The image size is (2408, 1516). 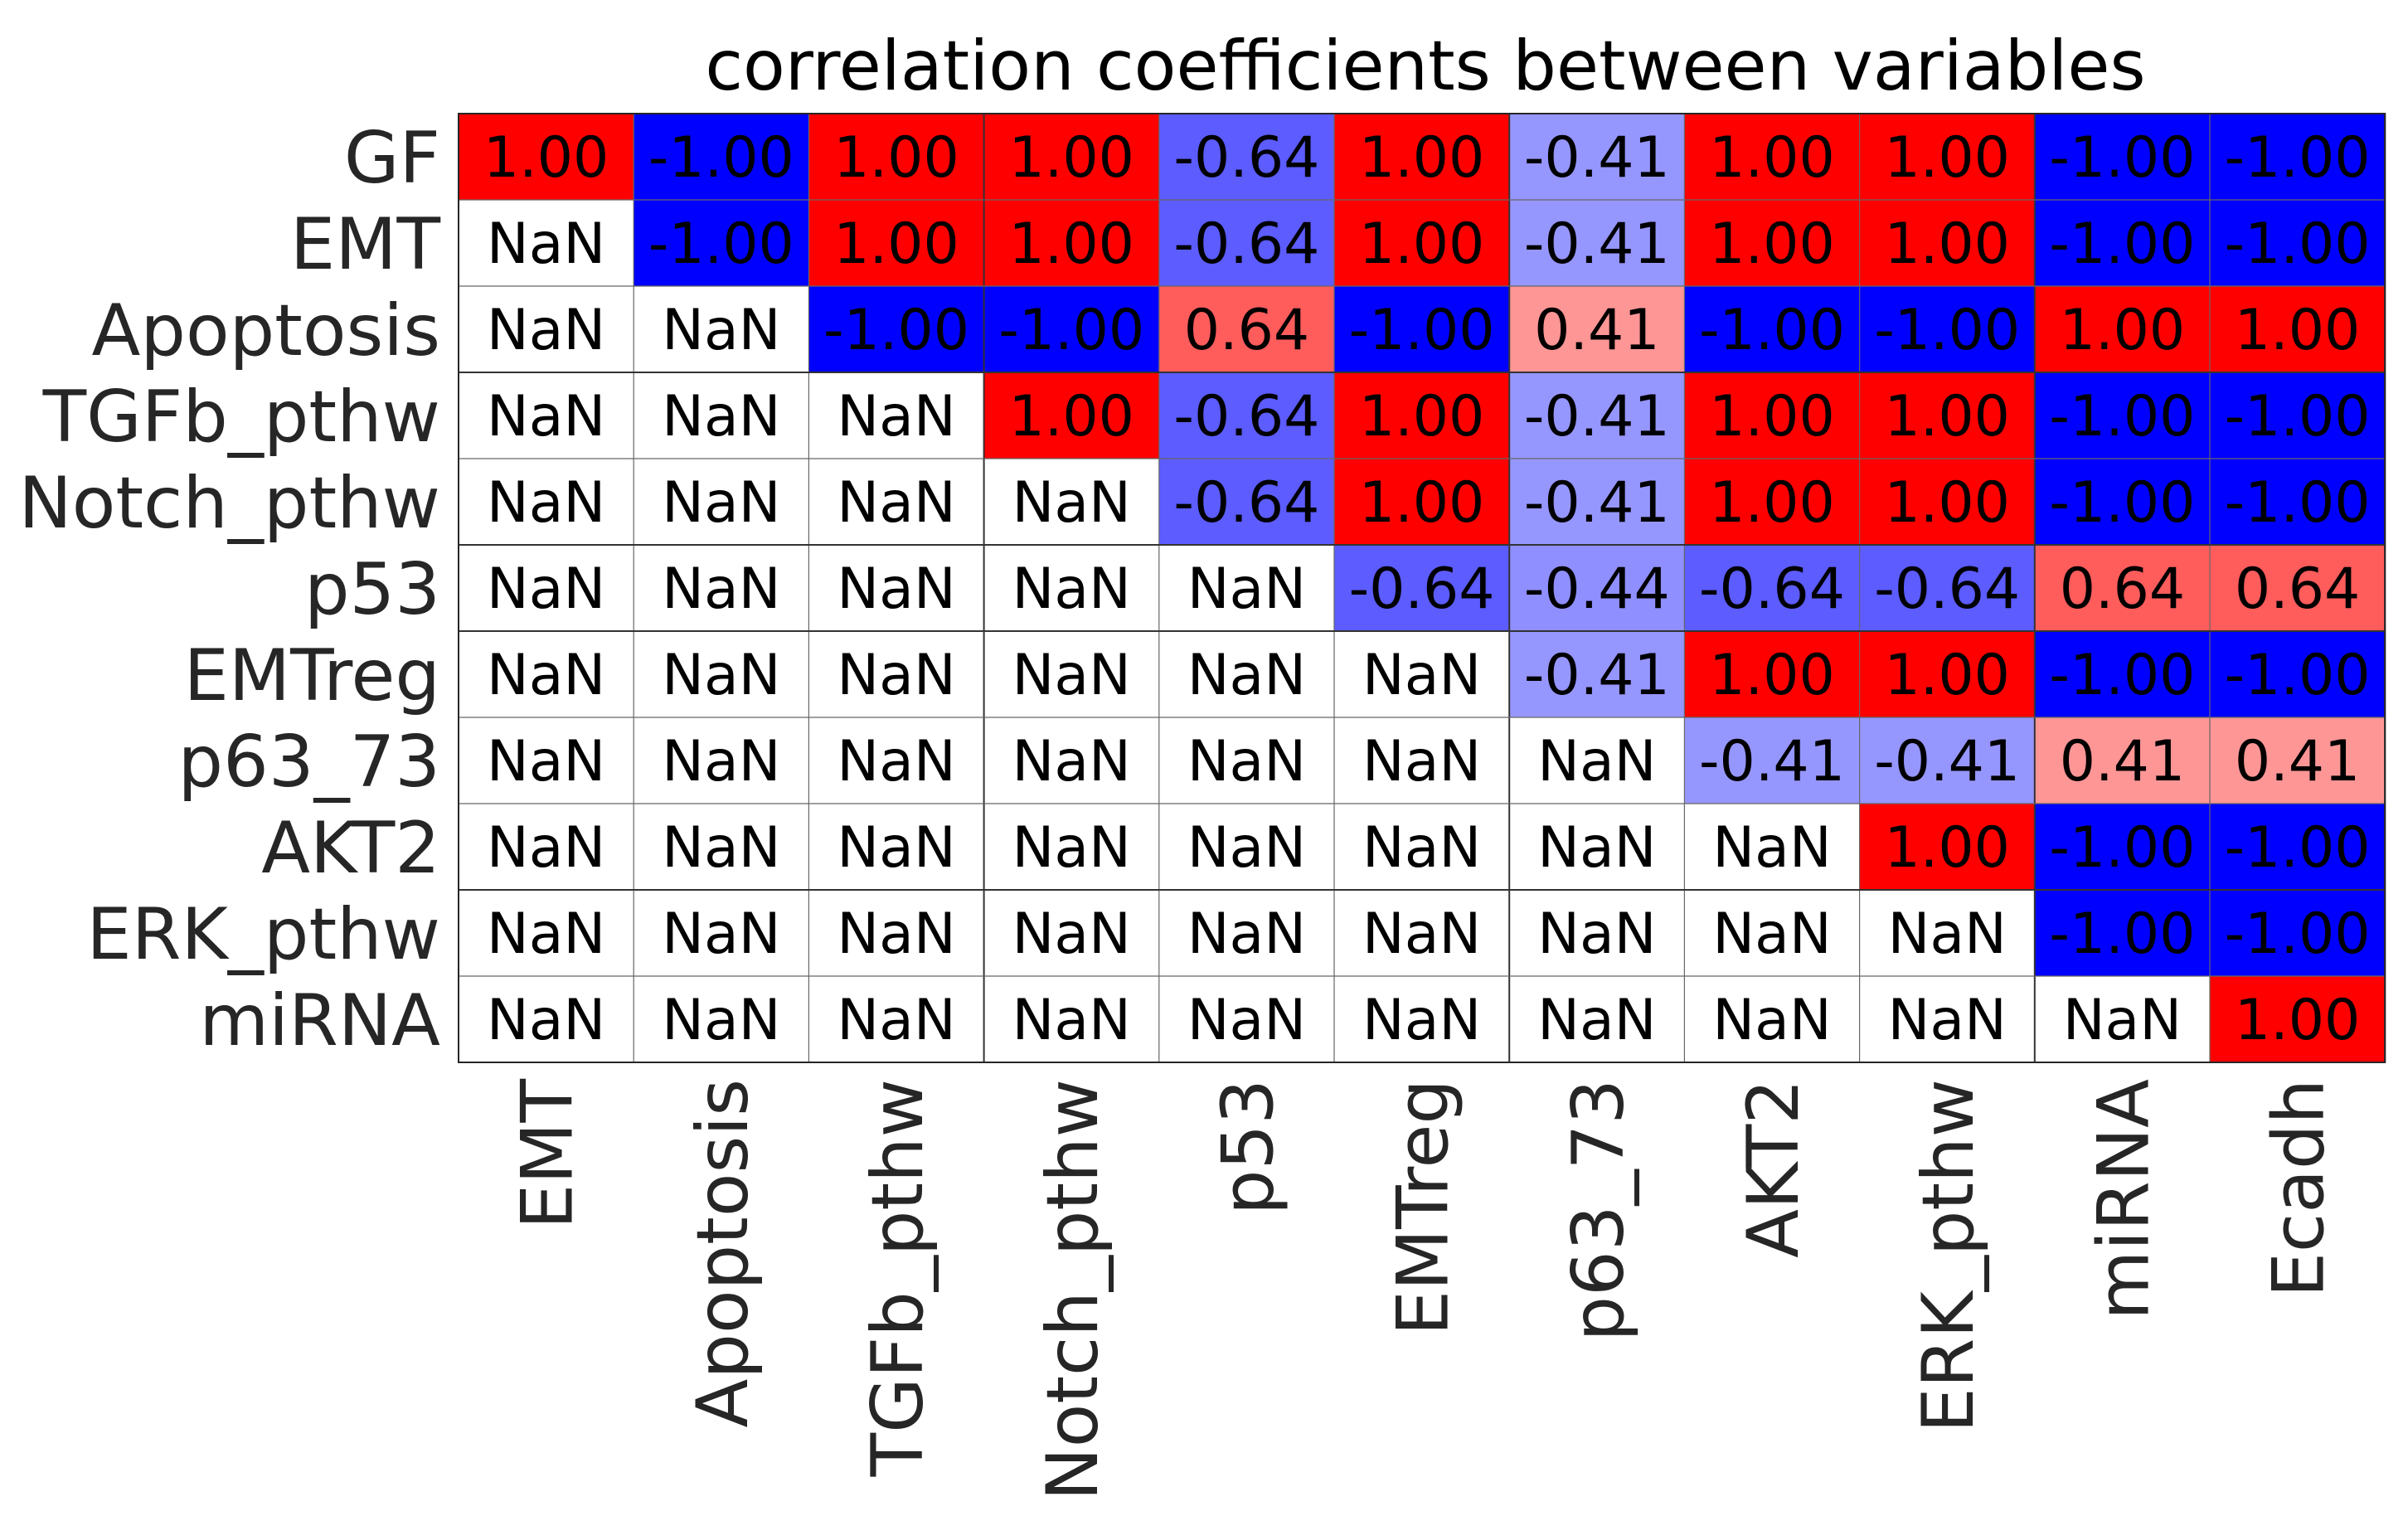 I want to click on column-tick-label: Ecadh, so click(x=2299, y=1188).